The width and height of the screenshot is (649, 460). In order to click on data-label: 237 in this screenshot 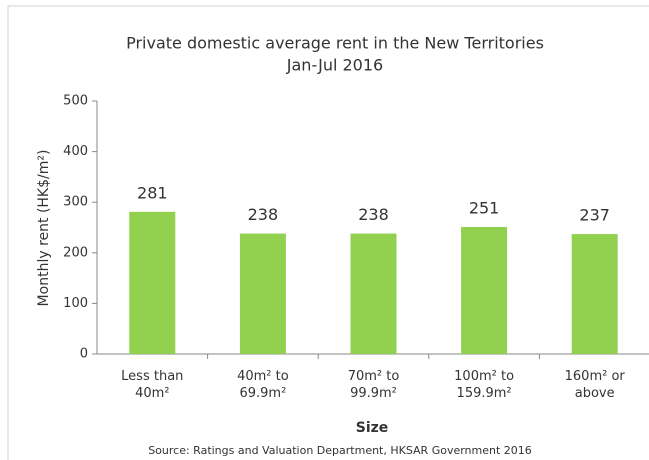, I will do `click(594, 215)`.